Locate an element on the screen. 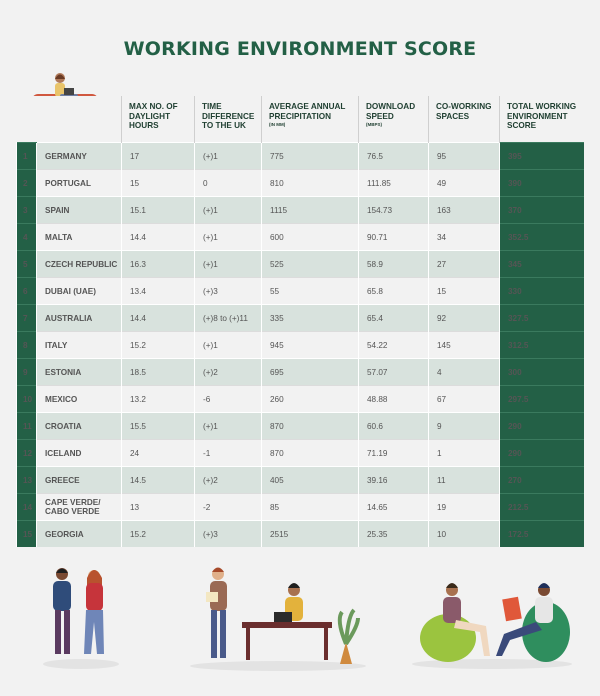 This screenshot has width=600, height=696. table-row: 11 CROATIA 15.5 (+)1 870 60.6 9 290 is located at coordinates (300, 426).